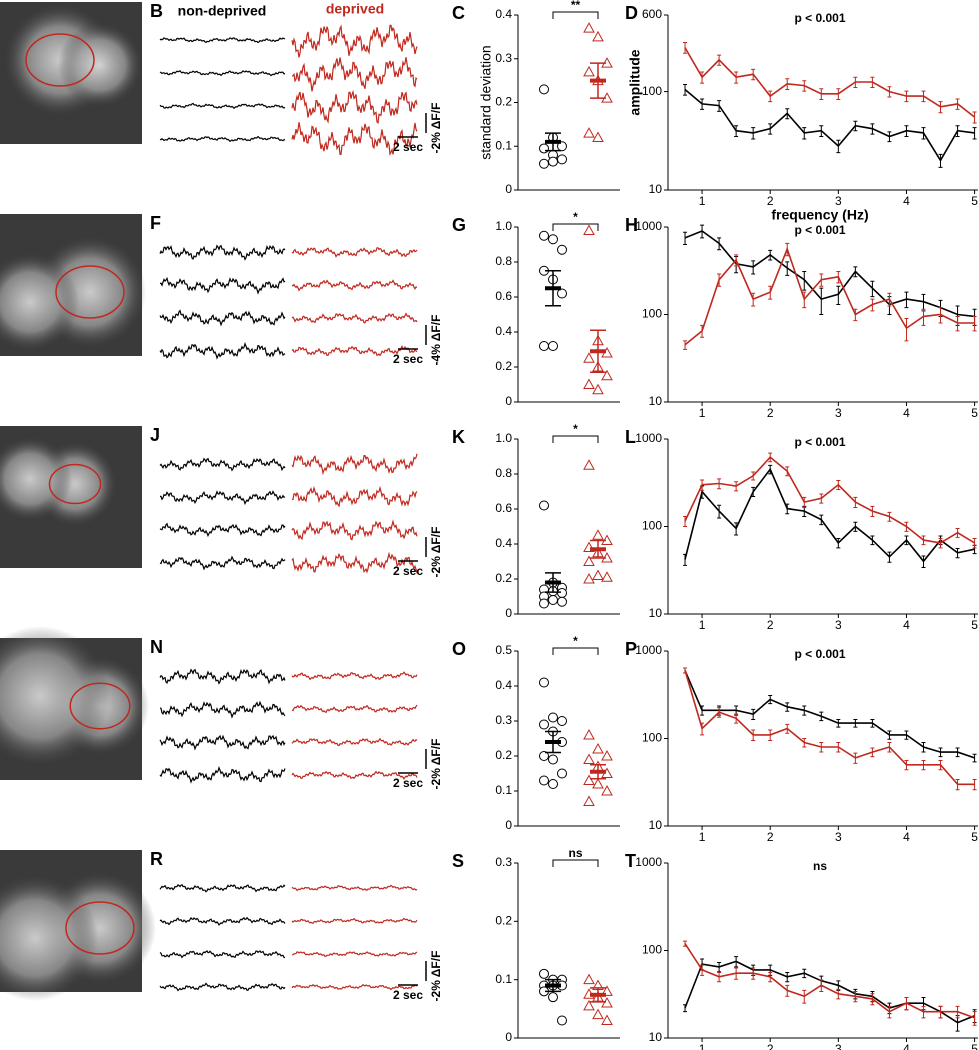 The width and height of the screenshot is (979, 1050). What do you see at coordinates (60, 60) in the screenshot?
I see `roi-outline` at bounding box center [60, 60].